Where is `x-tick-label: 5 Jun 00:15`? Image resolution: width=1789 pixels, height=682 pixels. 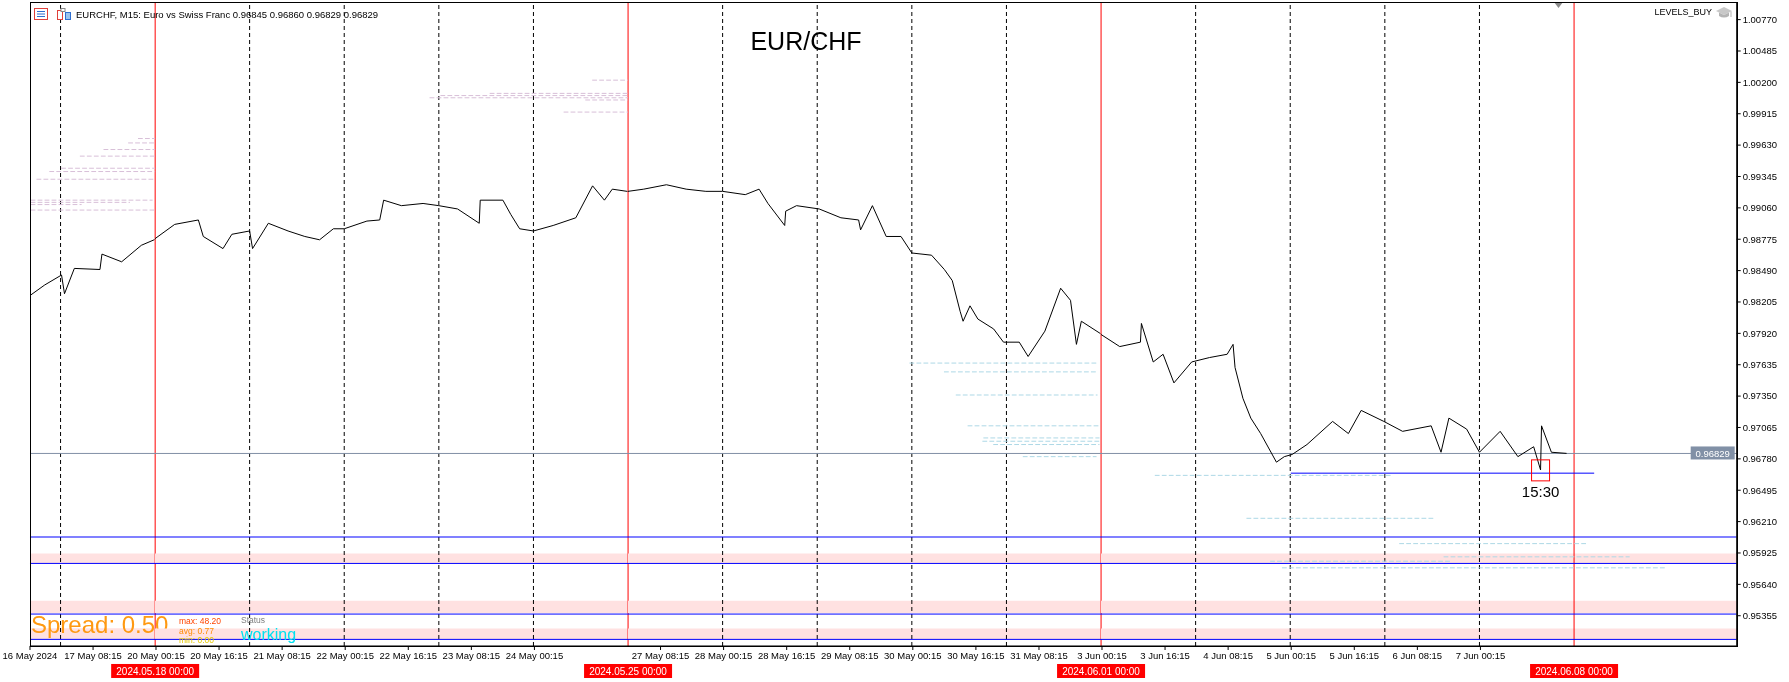 x-tick-label: 5 Jun 00:15 is located at coordinates (1291, 655).